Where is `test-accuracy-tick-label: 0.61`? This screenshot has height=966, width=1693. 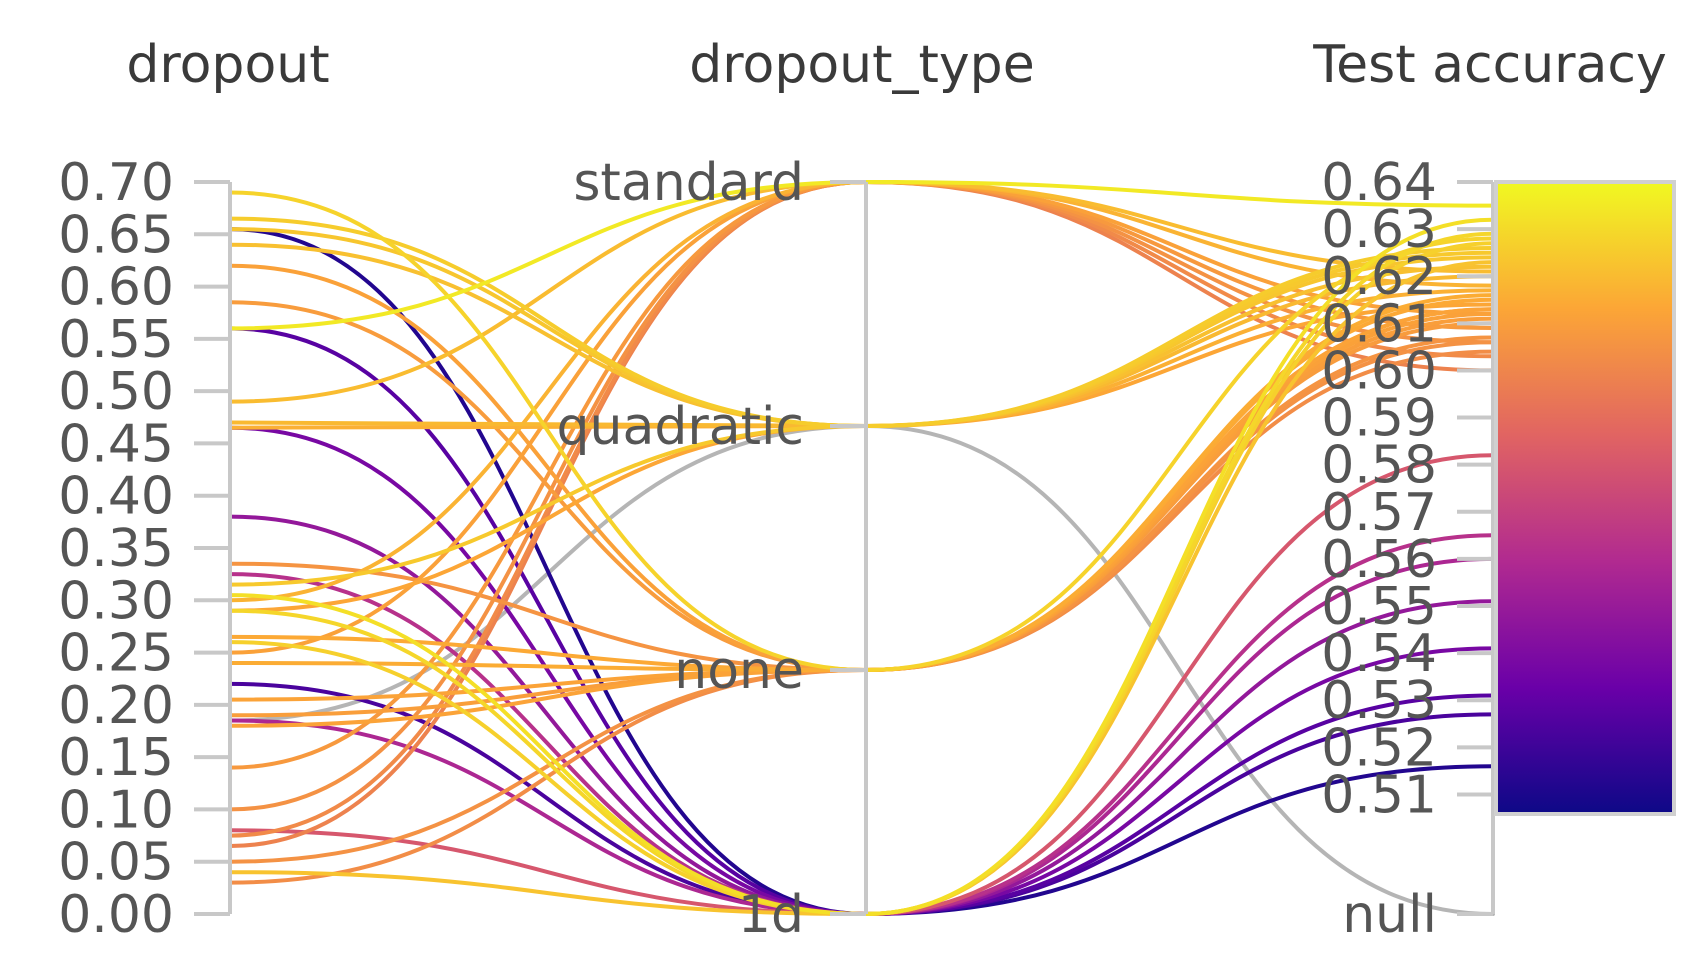
test-accuracy-tick-label: 0.61 is located at coordinates (1379, 324).